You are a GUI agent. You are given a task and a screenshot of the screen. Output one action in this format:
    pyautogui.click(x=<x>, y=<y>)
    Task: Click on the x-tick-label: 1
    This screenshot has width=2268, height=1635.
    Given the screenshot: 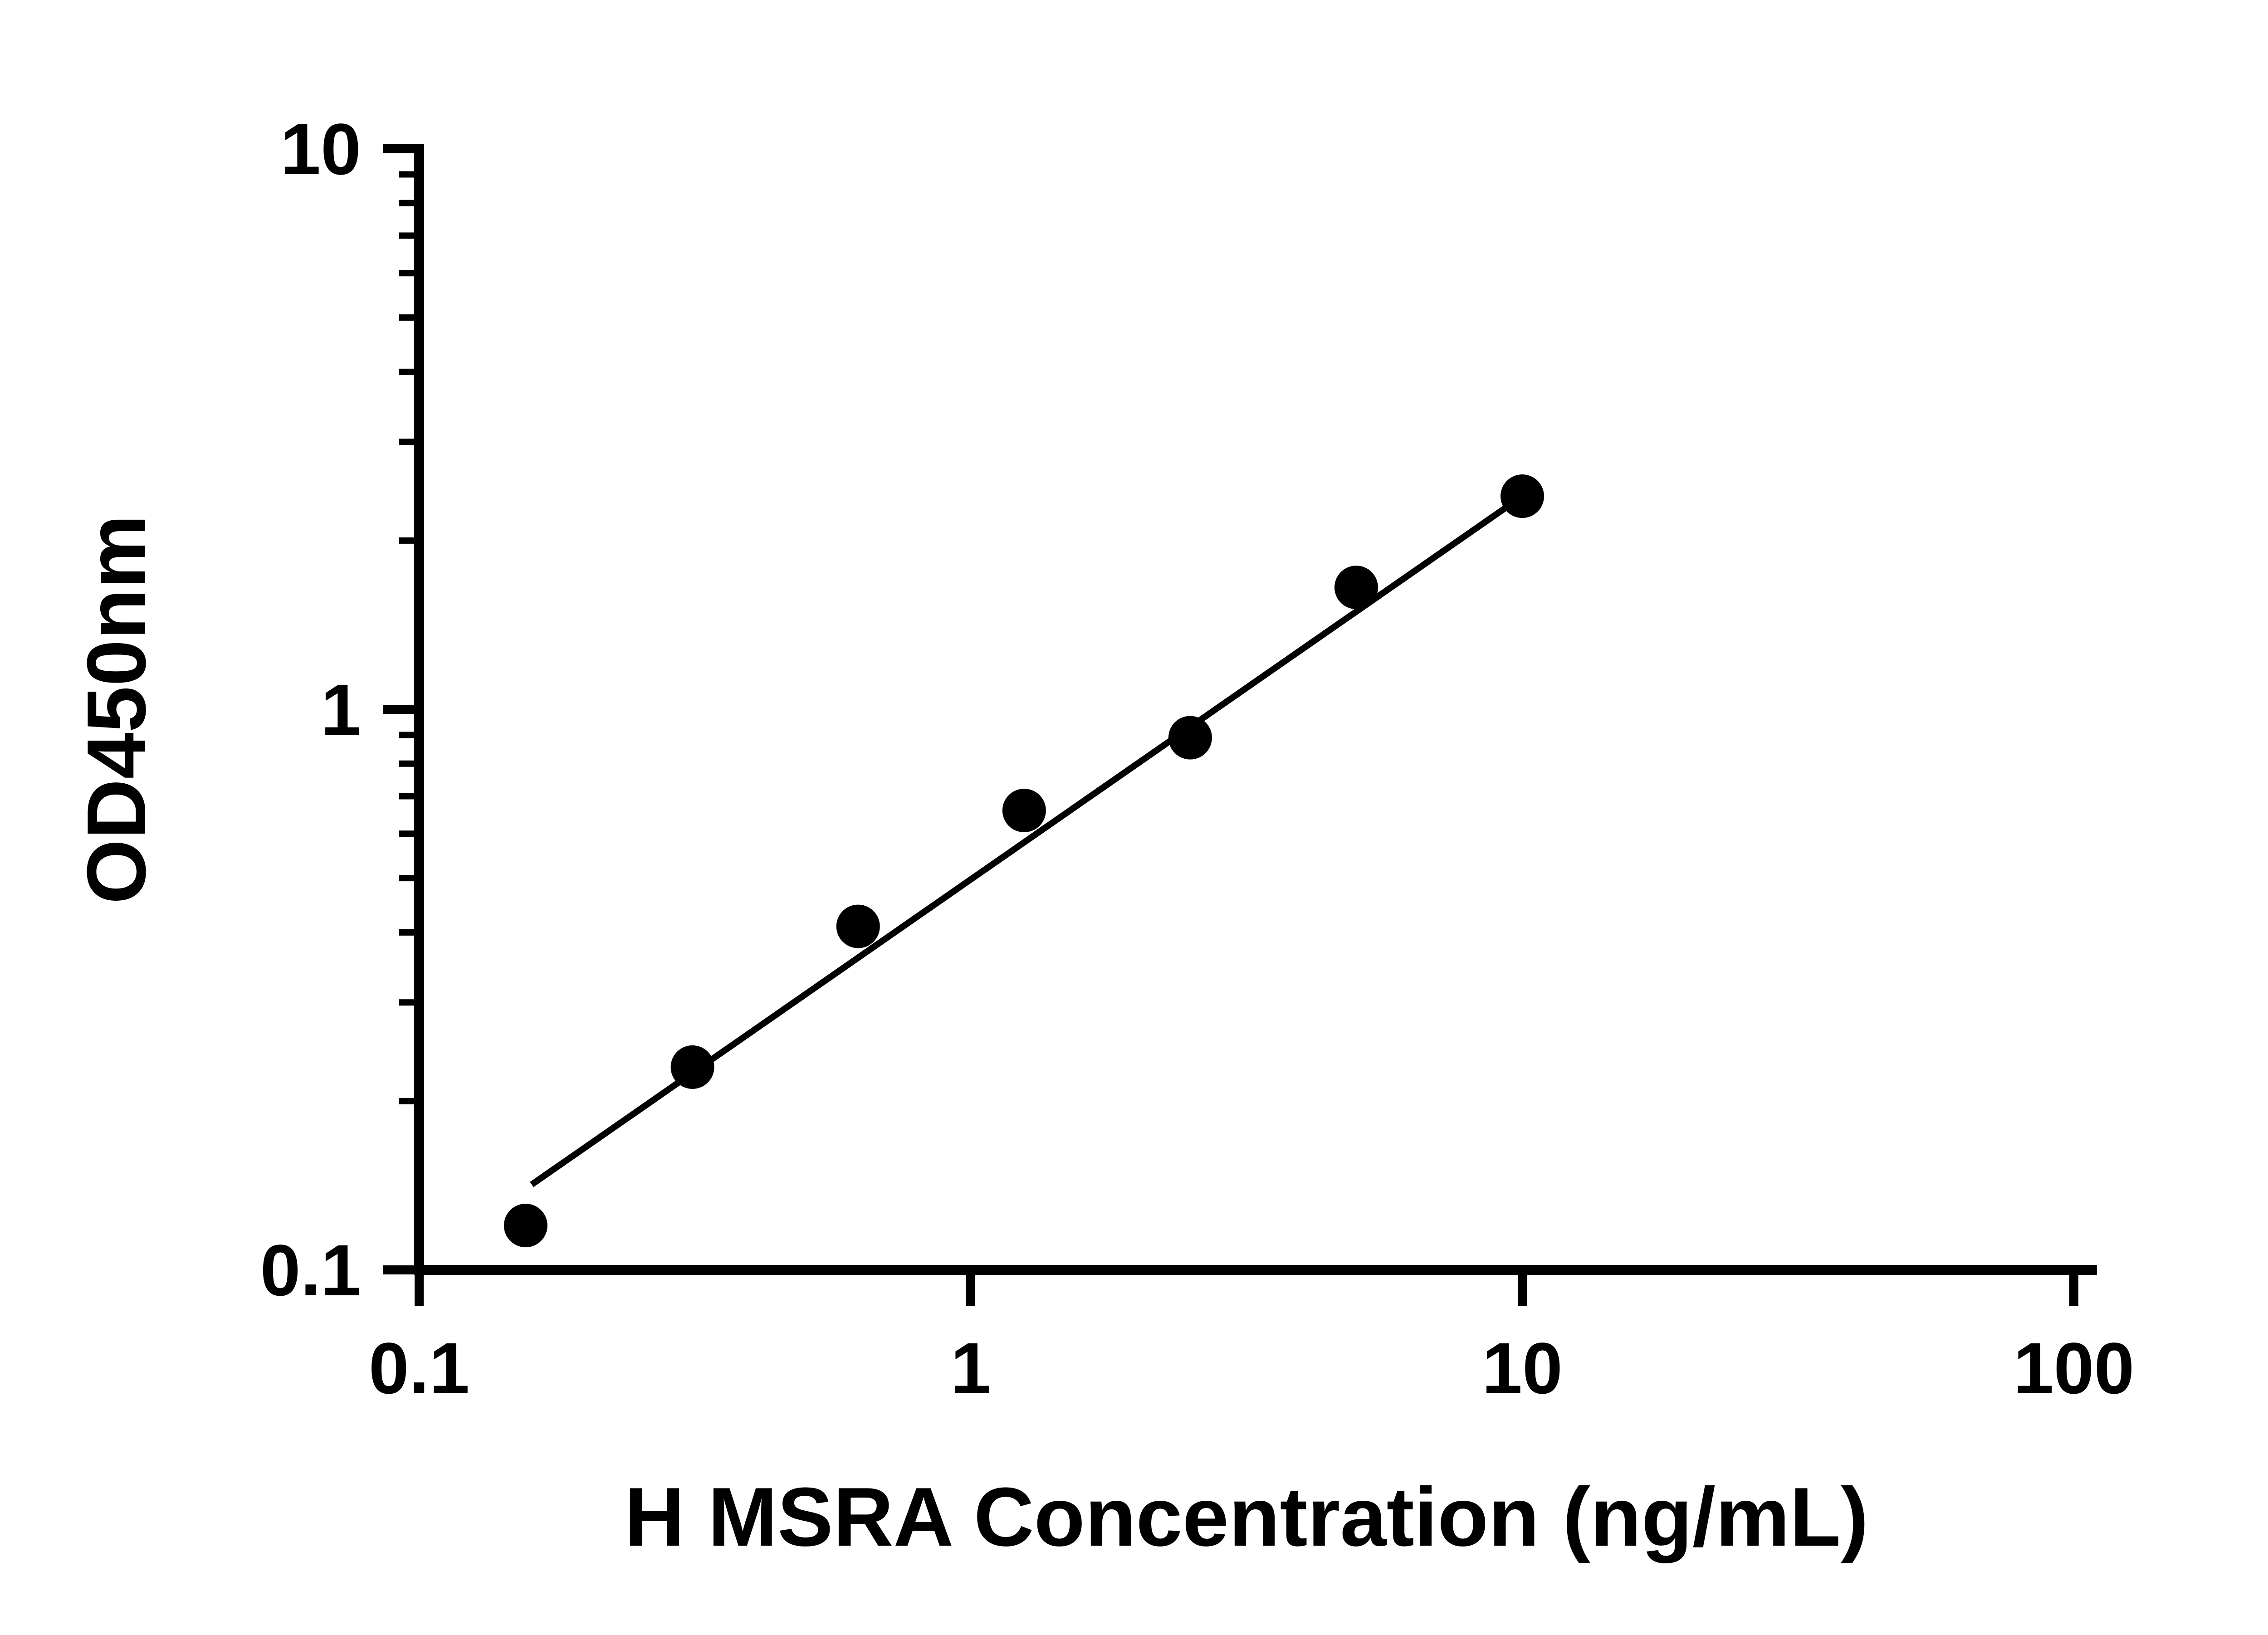 What is the action you would take?
    pyautogui.click(x=971, y=1369)
    